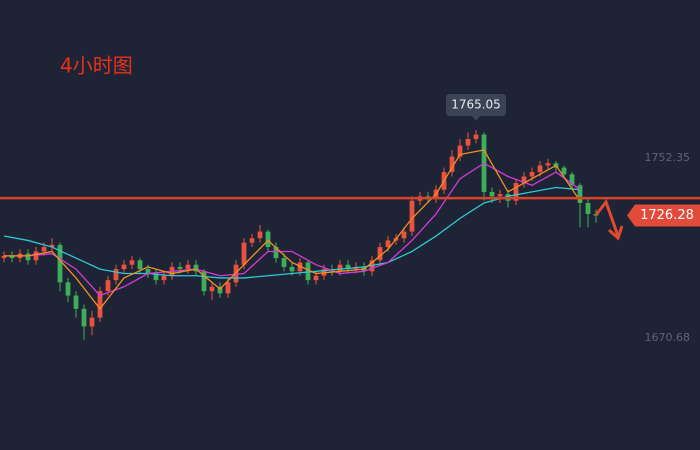 The height and width of the screenshot is (450, 700). I want to click on y-tick-label: 1670.68, so click(668, 337).